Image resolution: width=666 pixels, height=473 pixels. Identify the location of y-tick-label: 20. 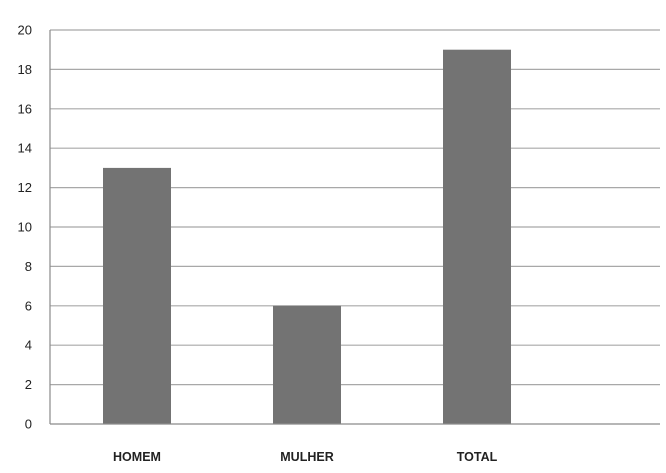
(25, 30).